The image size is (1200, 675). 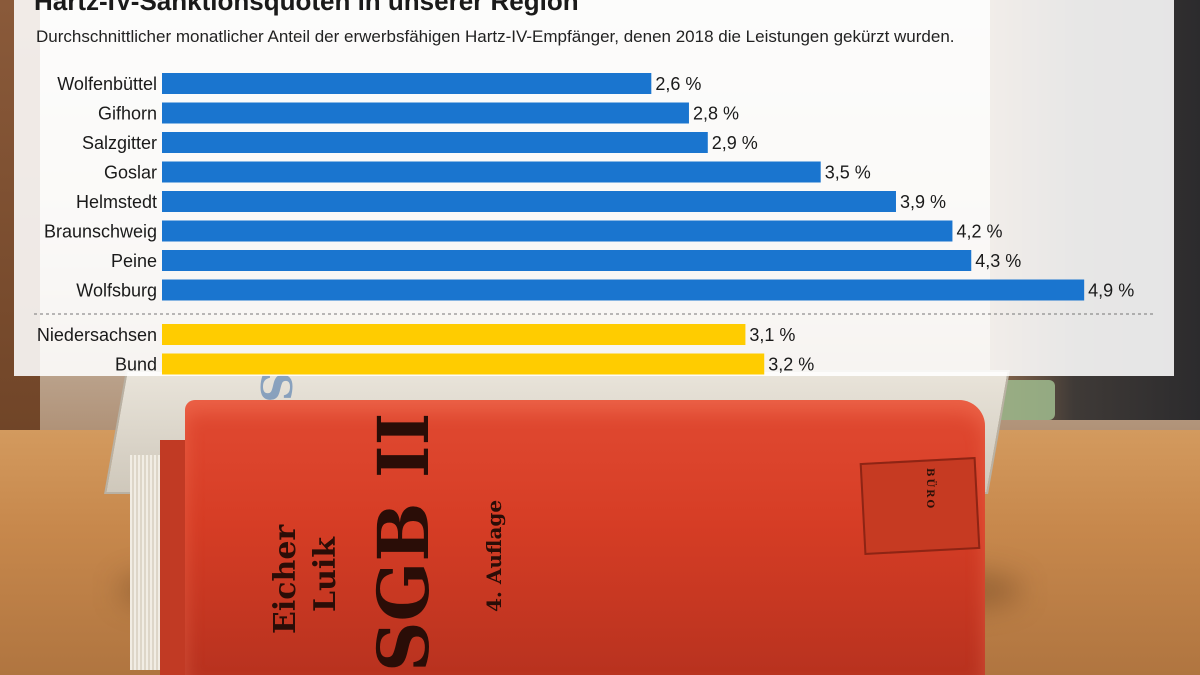 What do you see at coordinates (848, 173) in the screenshot?
I see `value-label: 3,5 %` at bounding box center [848, 173].